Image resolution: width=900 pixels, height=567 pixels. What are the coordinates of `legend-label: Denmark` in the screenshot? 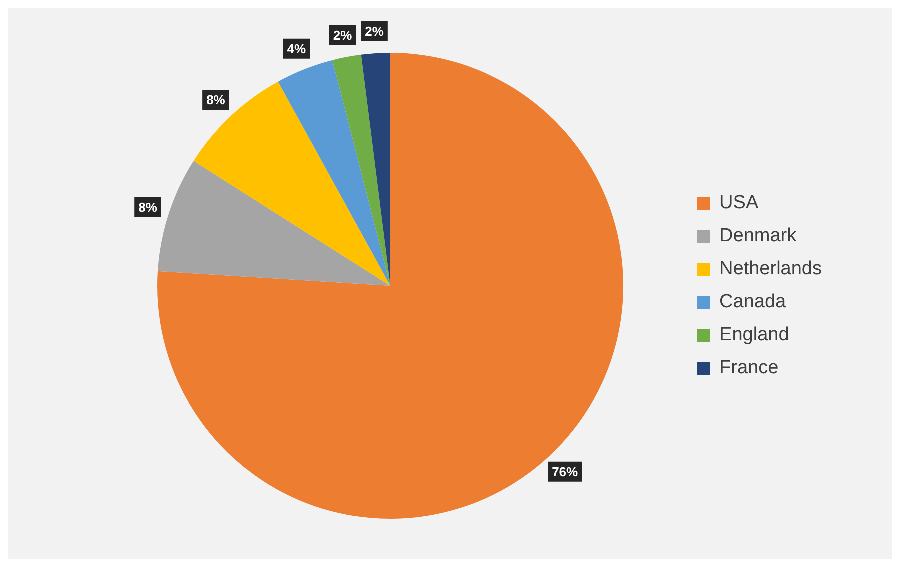 It's located at (759, 236).